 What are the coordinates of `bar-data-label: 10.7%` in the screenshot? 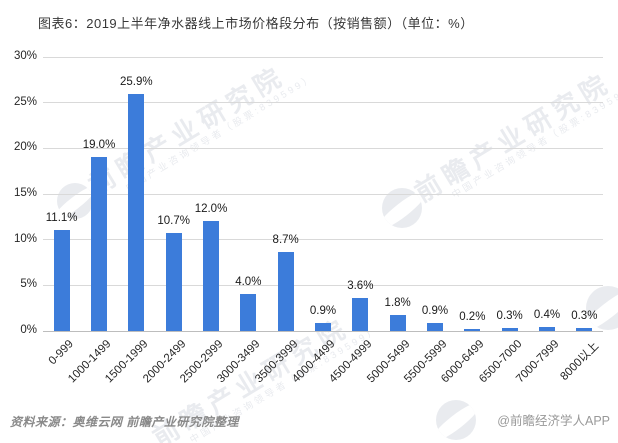 It's located at (173, 221).